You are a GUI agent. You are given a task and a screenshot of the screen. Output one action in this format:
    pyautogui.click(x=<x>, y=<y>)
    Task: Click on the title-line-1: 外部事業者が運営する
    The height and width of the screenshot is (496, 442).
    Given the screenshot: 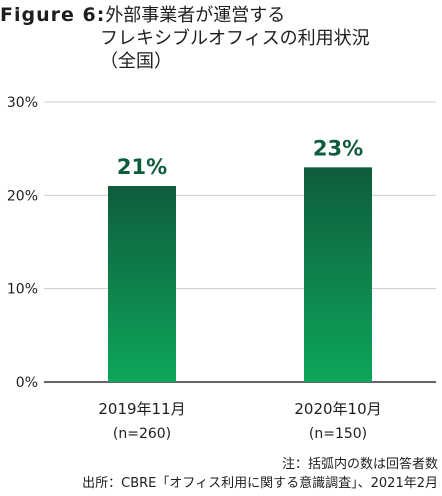 What is the action you would take?
    pyautogui.click(x=195, y=15)
    